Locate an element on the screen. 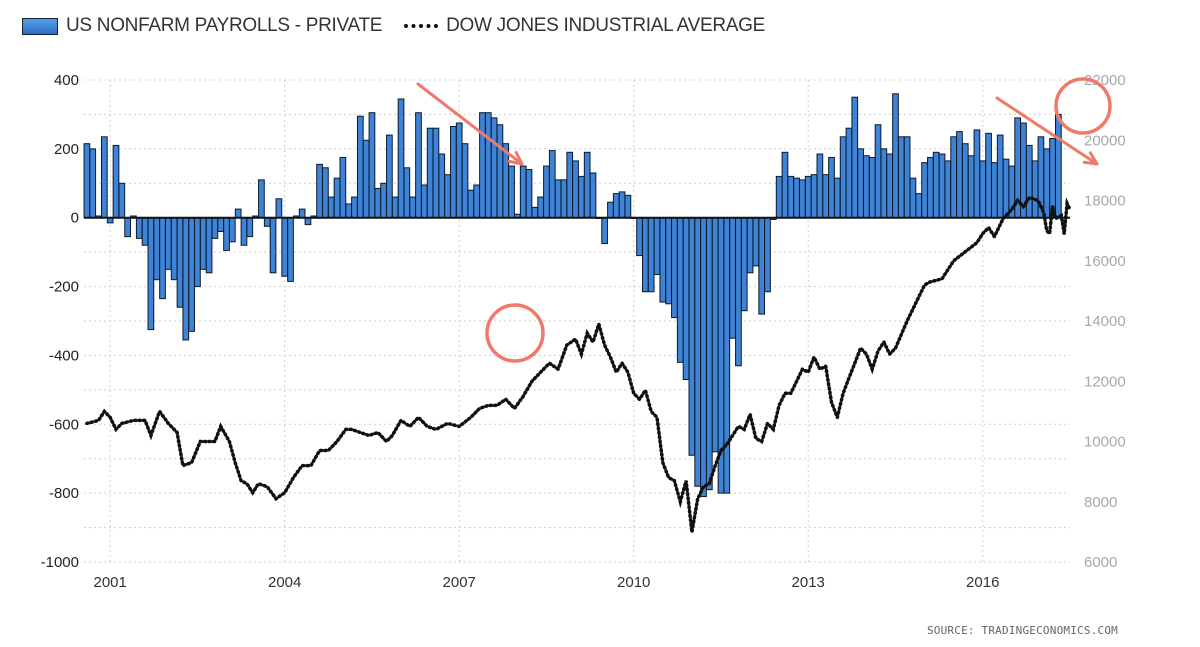 The width and height of the screenshot is (1200, 647). y-left-tick-label: 0 is located at coordinates (75, 218).